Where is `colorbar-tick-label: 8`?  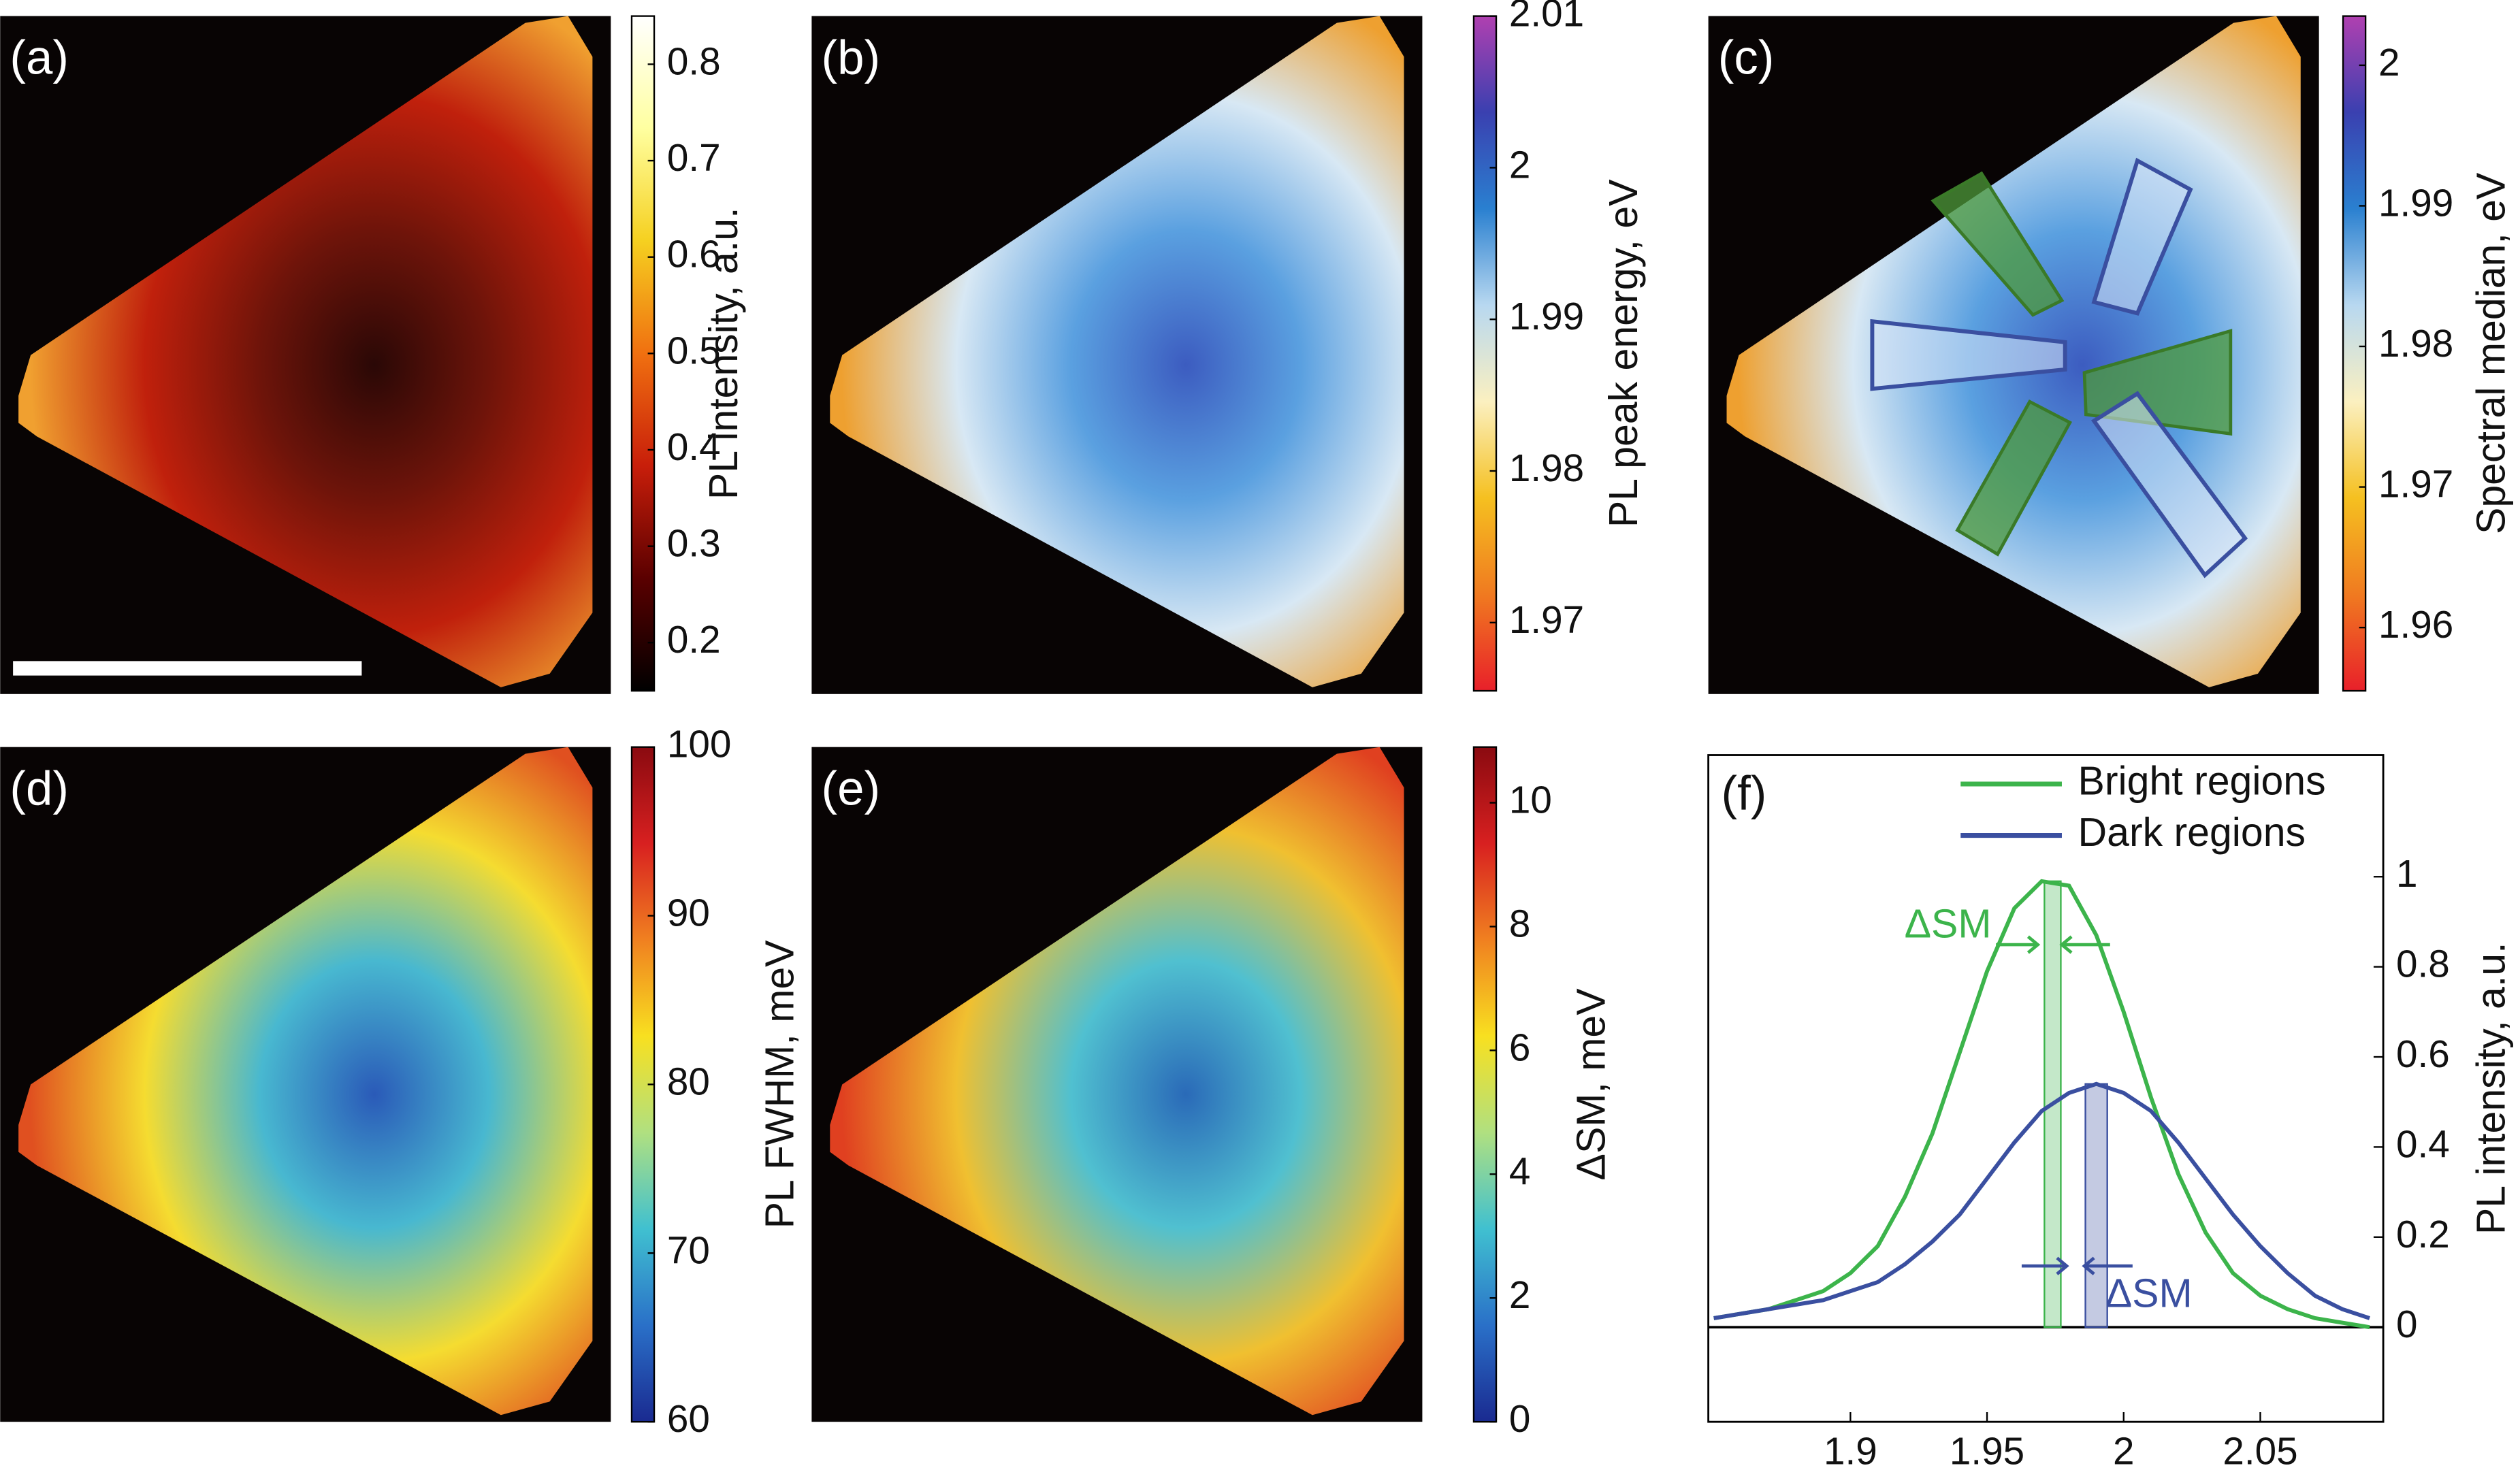 colorbar-tick-label: 8 is located at coordinates (1520, 923).